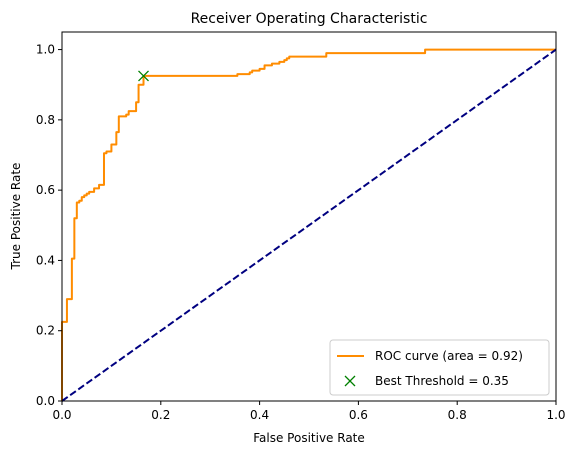 The width and height of the screenshot is (578, 455). Describe the element at coordinates (45, 190) in the screenshot. I see `y-tick-label: 0.6` at that location.